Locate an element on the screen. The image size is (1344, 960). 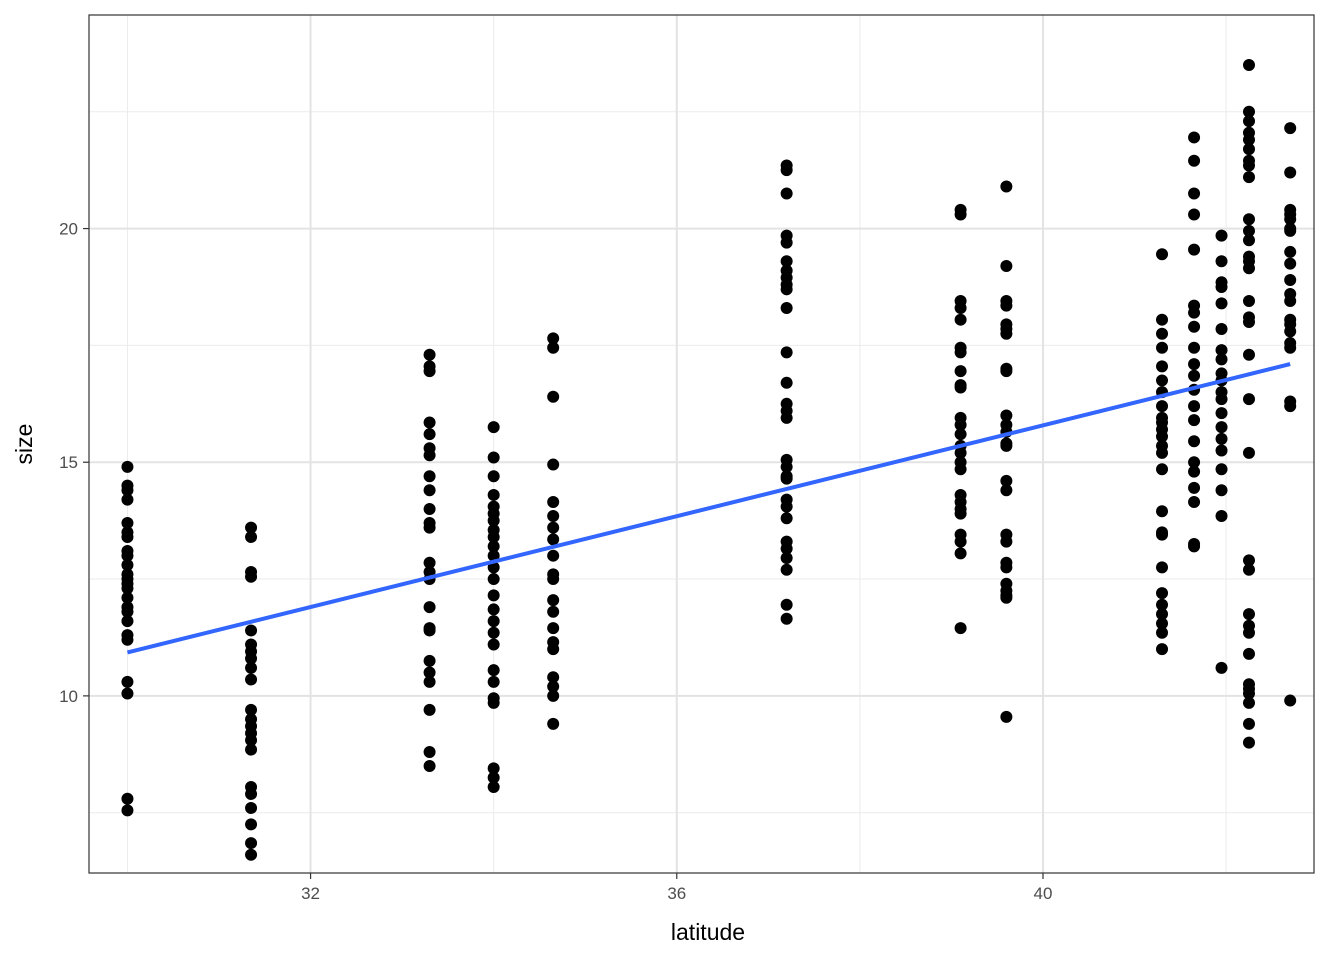
x-tick-label: 32 is located at coordinates (310, 893).